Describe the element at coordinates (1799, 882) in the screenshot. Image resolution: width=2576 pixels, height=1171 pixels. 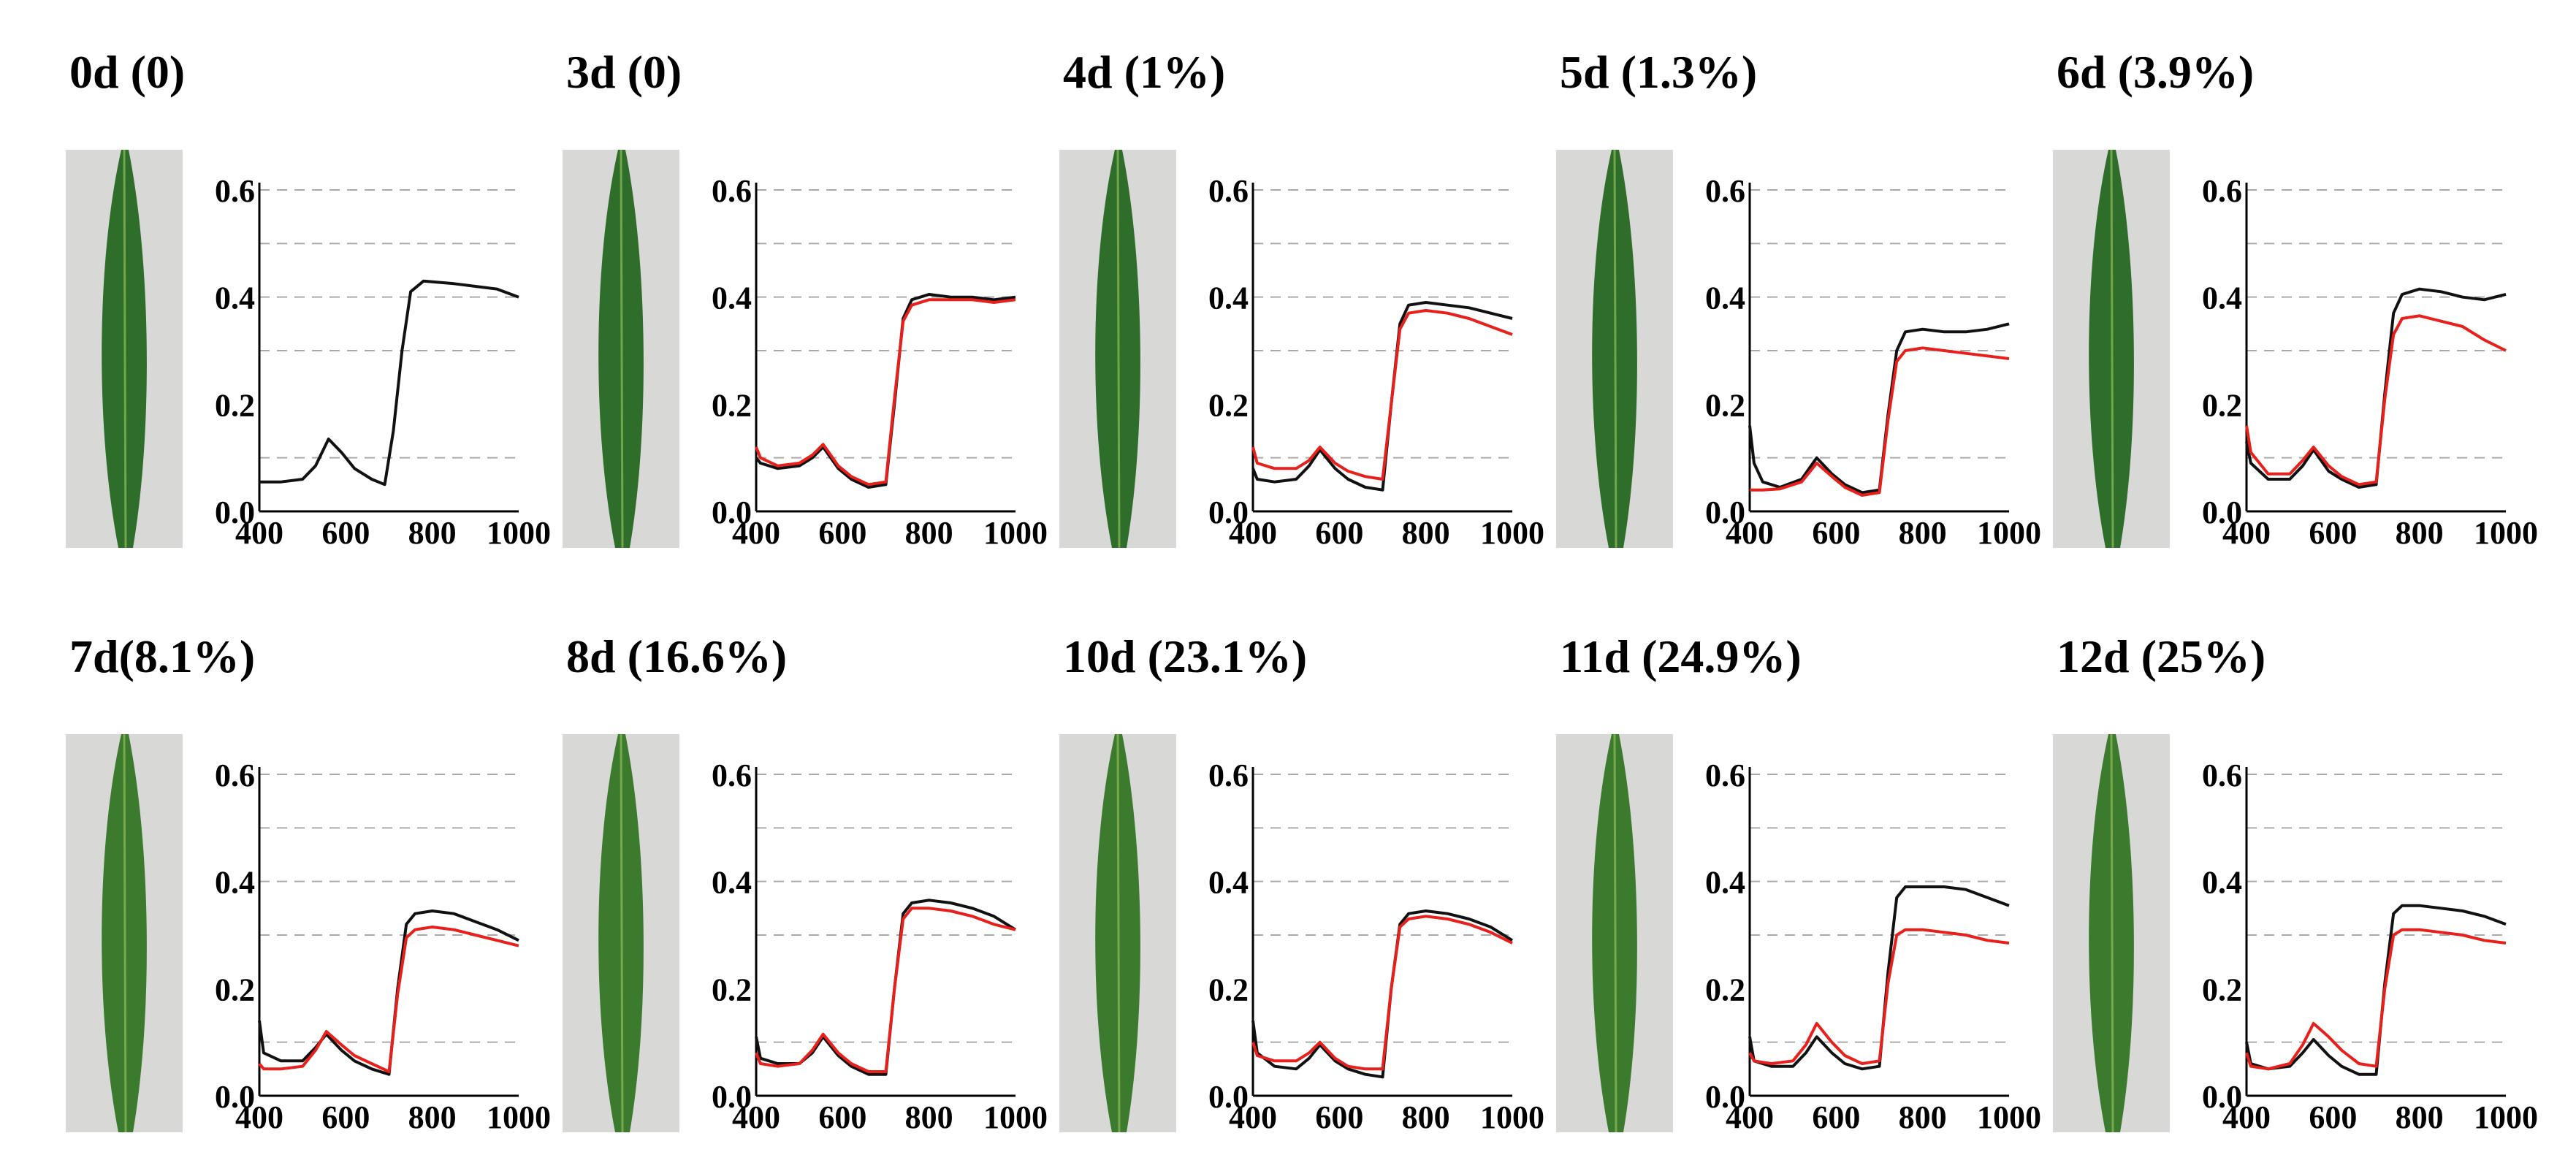
I see `panel-9: 11d (24.9%) 0.0 0.2 0.4 0.6 400 600 800 1000` at that location.